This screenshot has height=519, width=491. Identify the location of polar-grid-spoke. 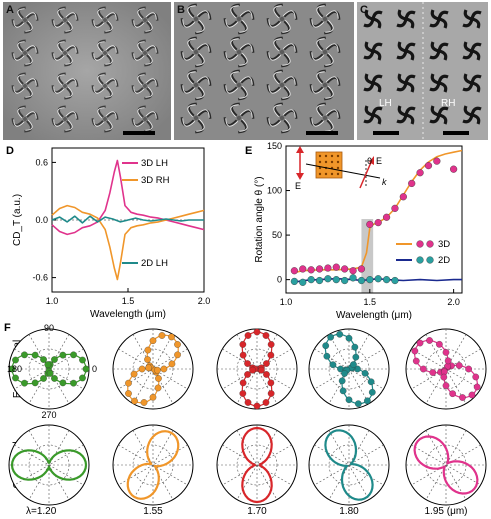
(349, 465).